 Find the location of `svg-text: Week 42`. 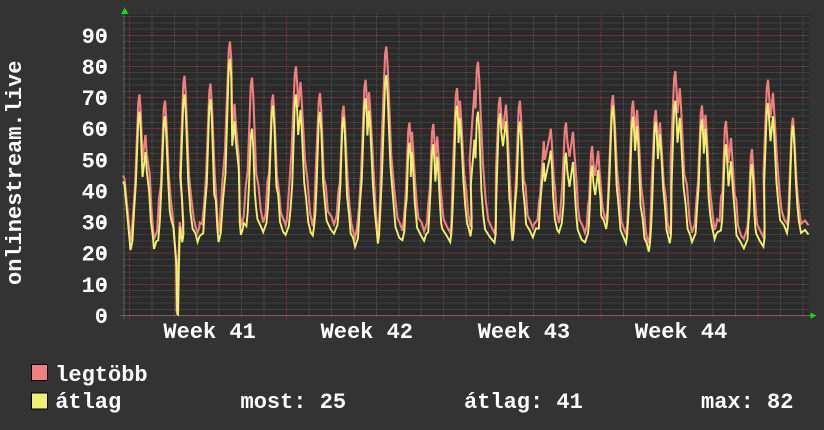

svg-text: Week 42 is located at coordinates (367, 332).